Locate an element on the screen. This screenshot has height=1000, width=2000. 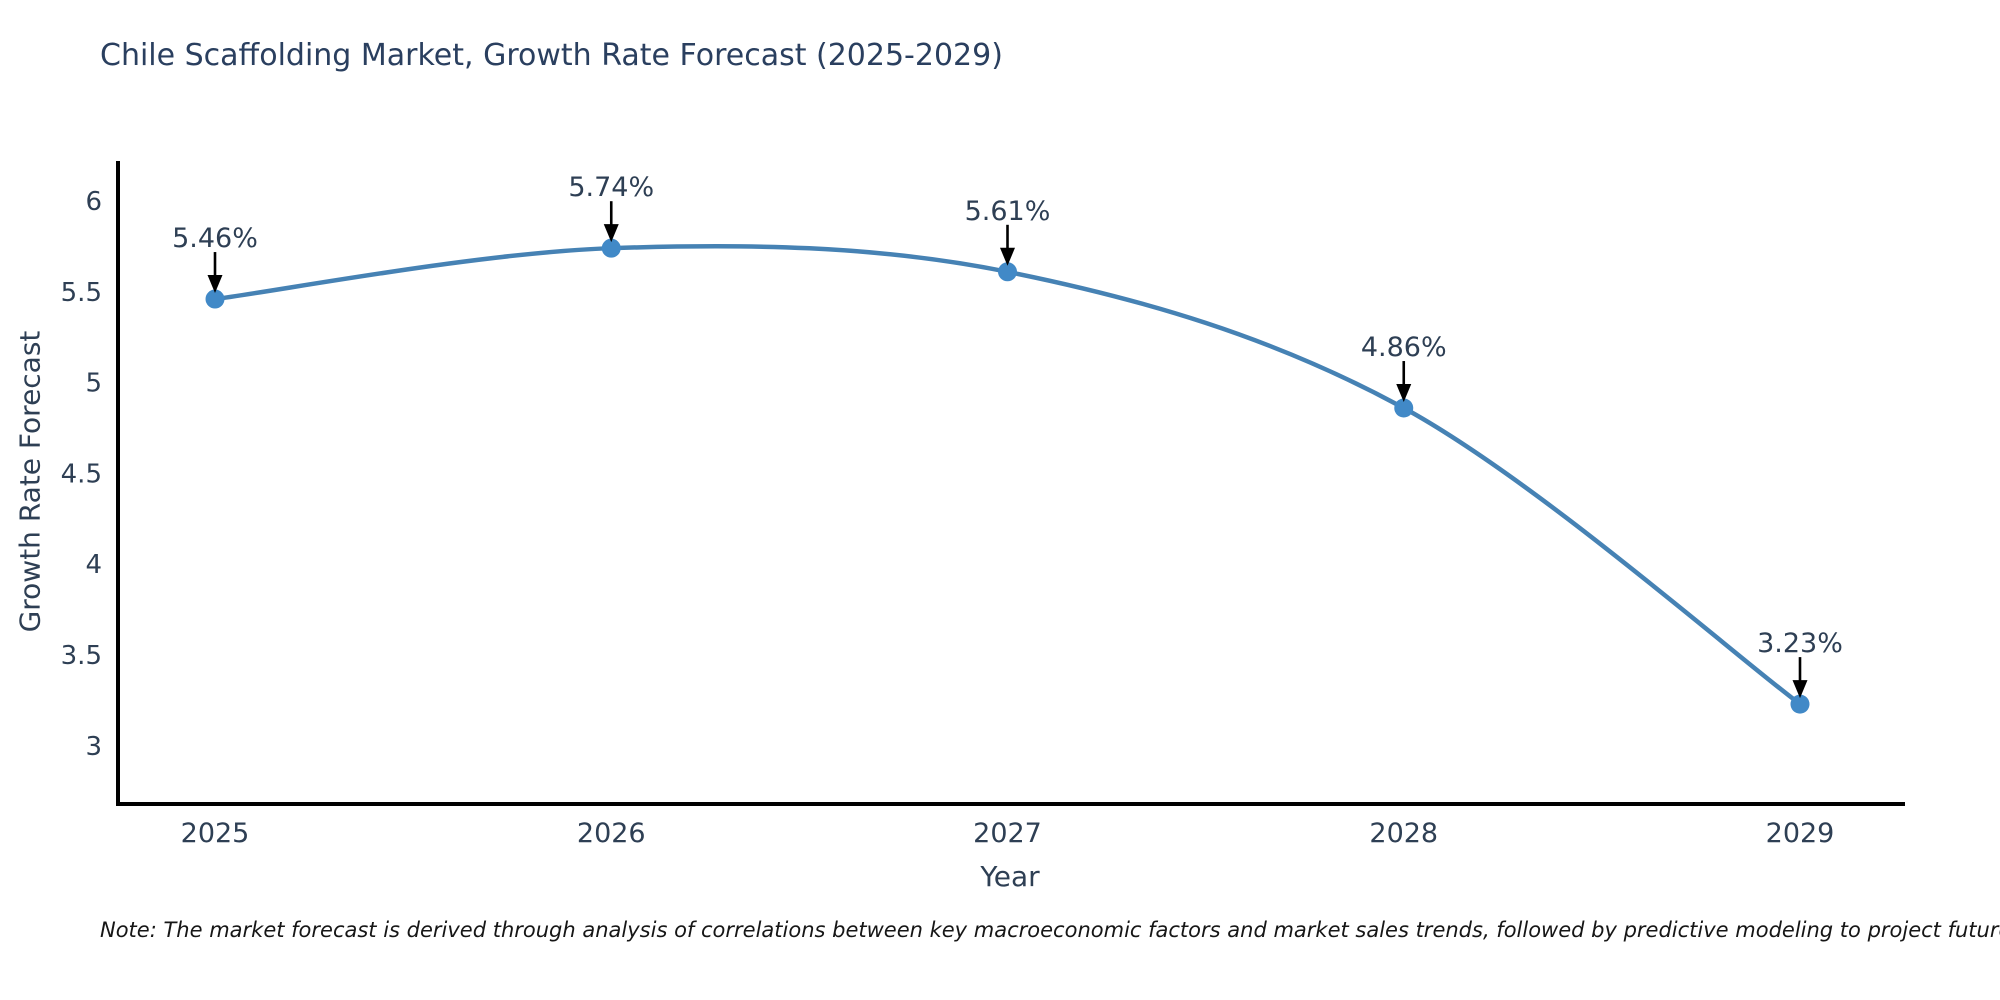
y-tick-label: 4 is located at coordinates (93, 565).